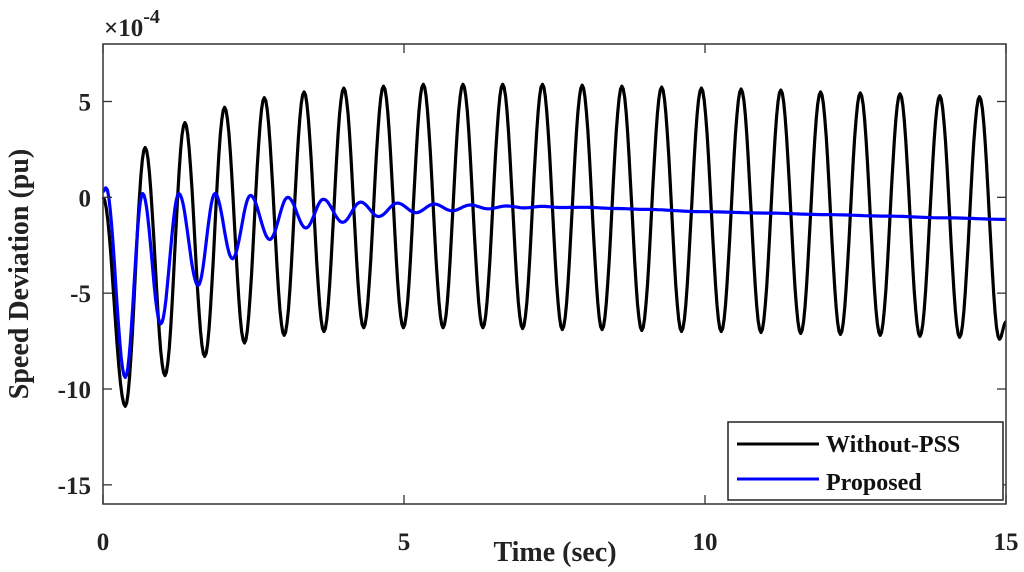  Describe the element at coordinates (123, 28) in the screenshot. I see `y-multiplier-base: ×10` at that location.